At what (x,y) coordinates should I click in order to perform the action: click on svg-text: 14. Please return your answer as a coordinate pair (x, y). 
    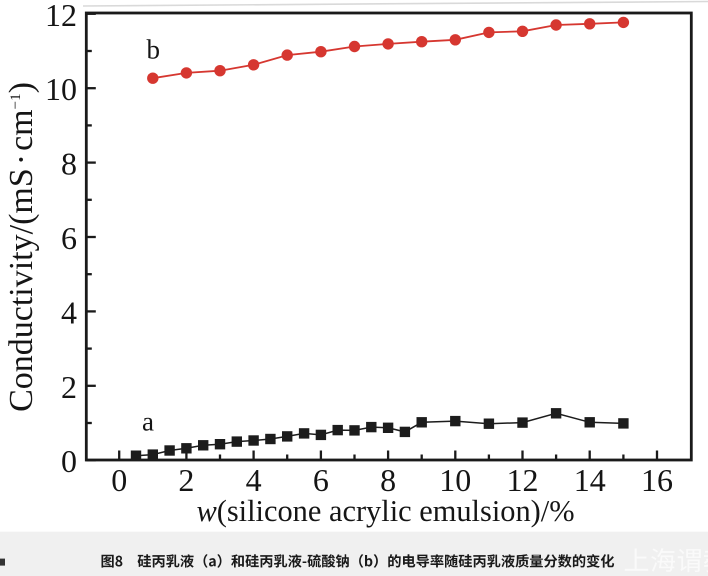
    Looking at the image, I should click on (590, 480).